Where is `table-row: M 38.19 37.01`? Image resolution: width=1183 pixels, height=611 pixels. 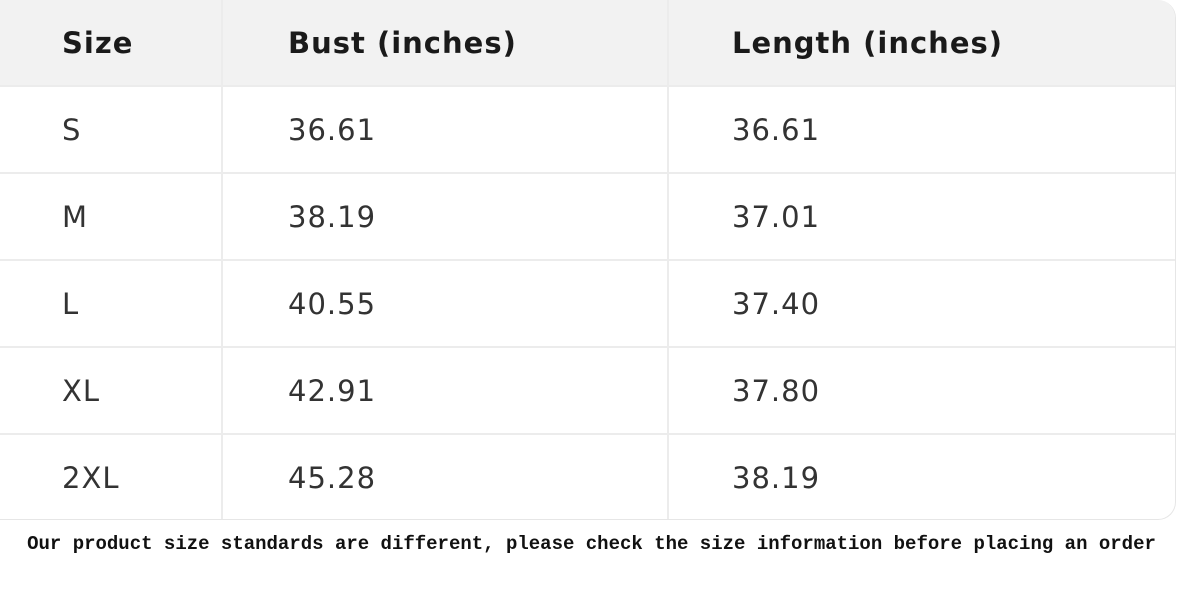 table-row: M 38.19 37.01 is located at coordinates (587, 217).